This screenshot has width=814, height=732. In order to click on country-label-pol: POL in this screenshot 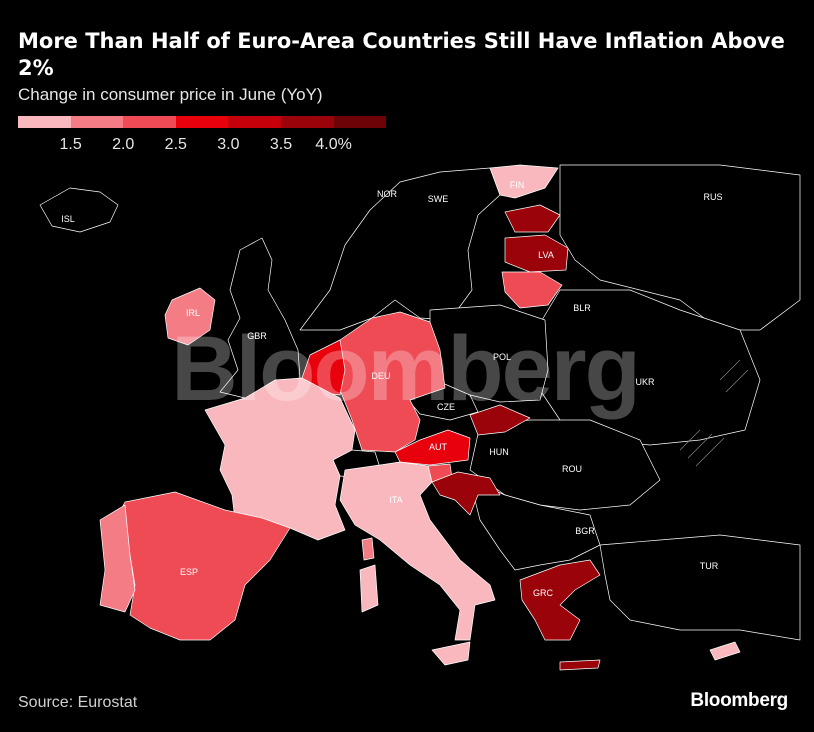, I will do `click(502, 357)`.